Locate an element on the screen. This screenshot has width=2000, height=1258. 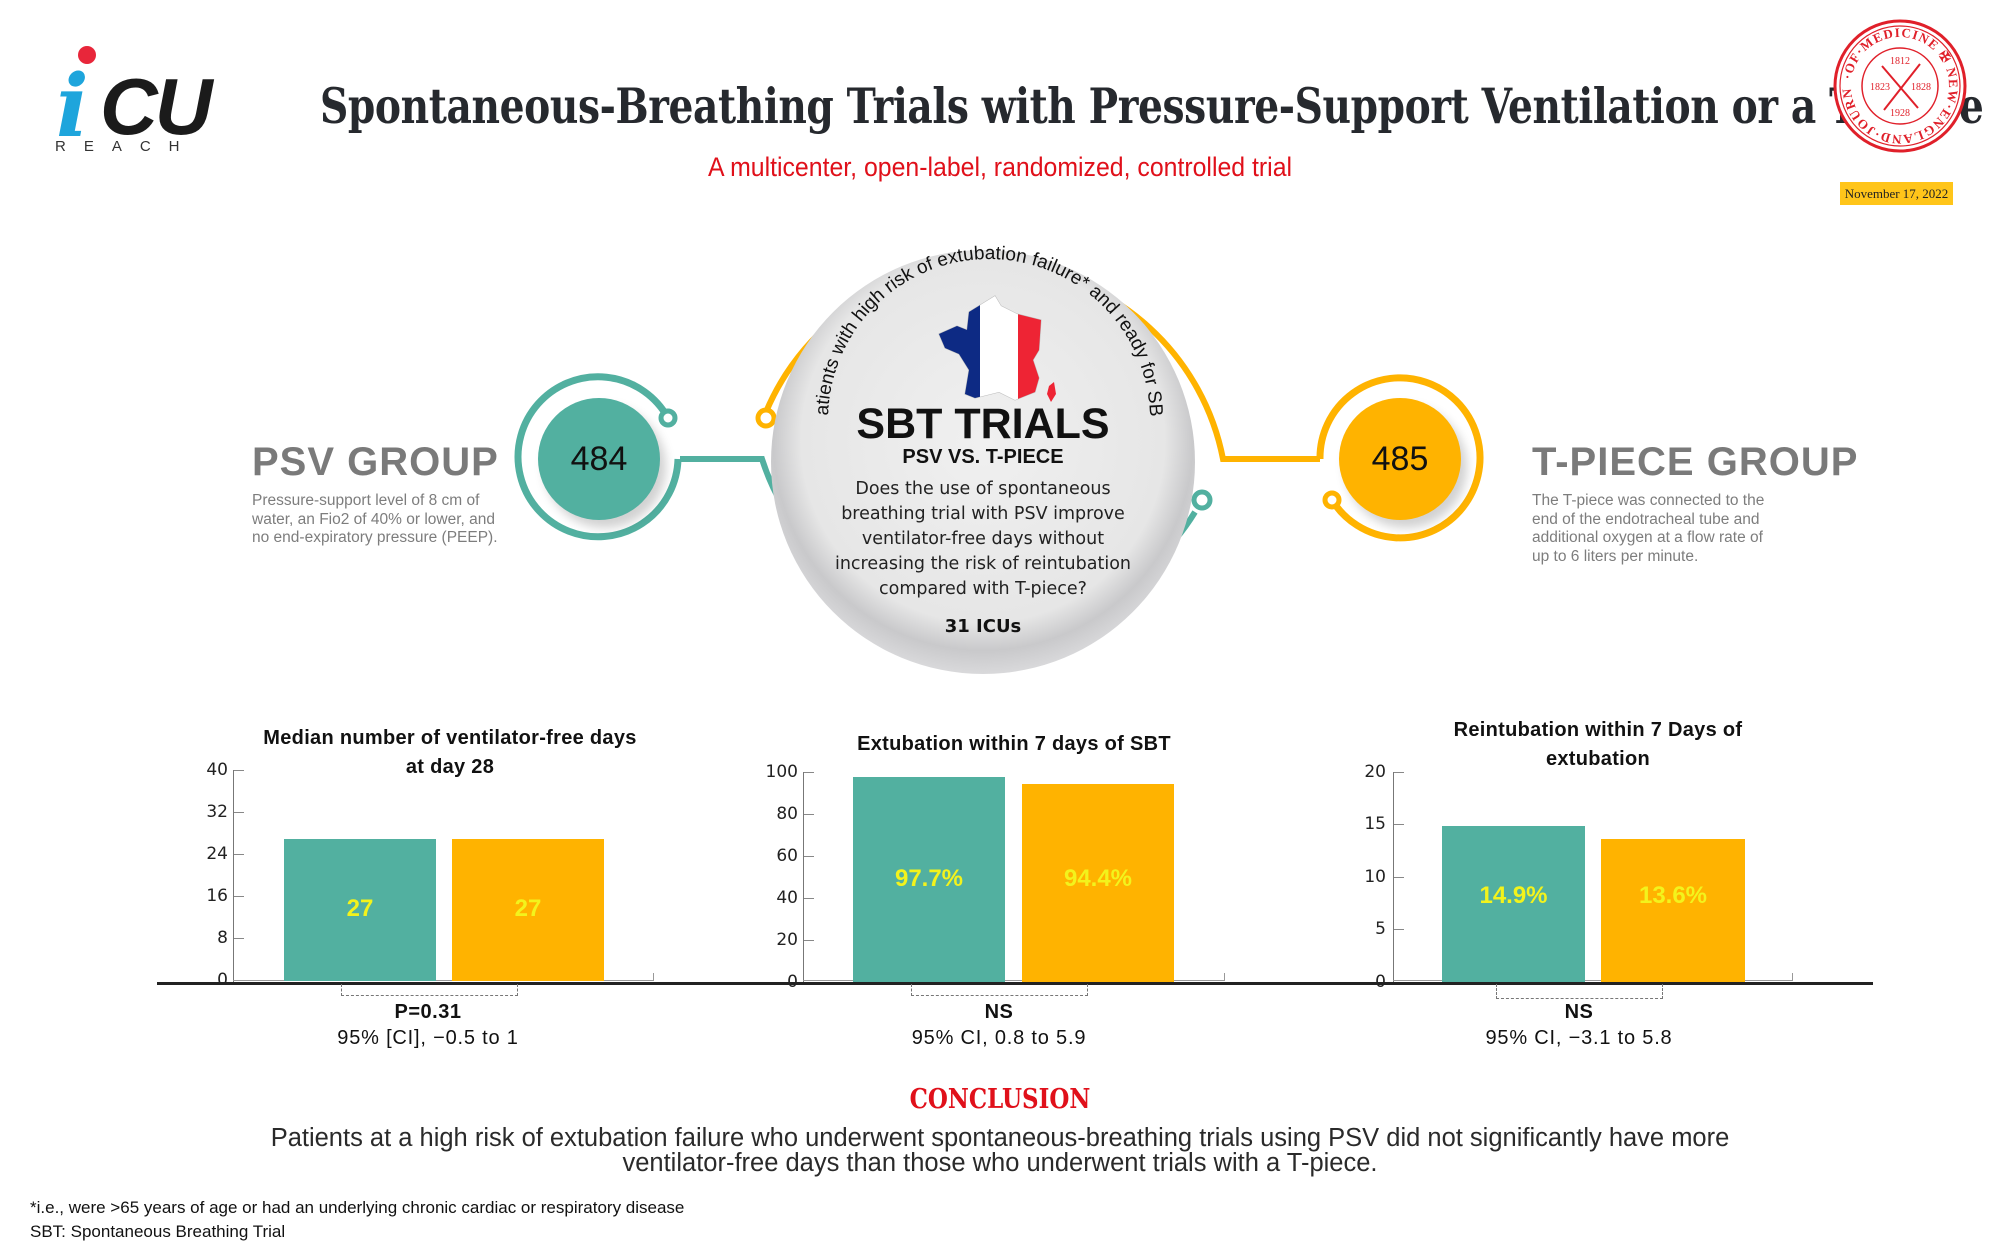
question-line: breathing trial with PSV improve is located at coordinates (983, 514).